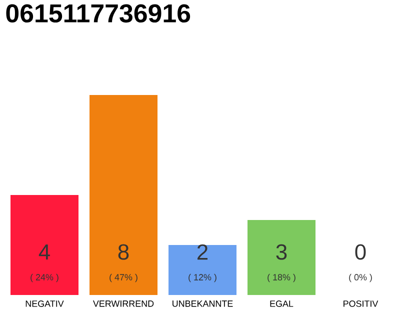 This screenshot has height=320, width=410. Describe the element at coordinates (360, 278) in the screenshot. I see `annotation: ( 0% )` at that location.